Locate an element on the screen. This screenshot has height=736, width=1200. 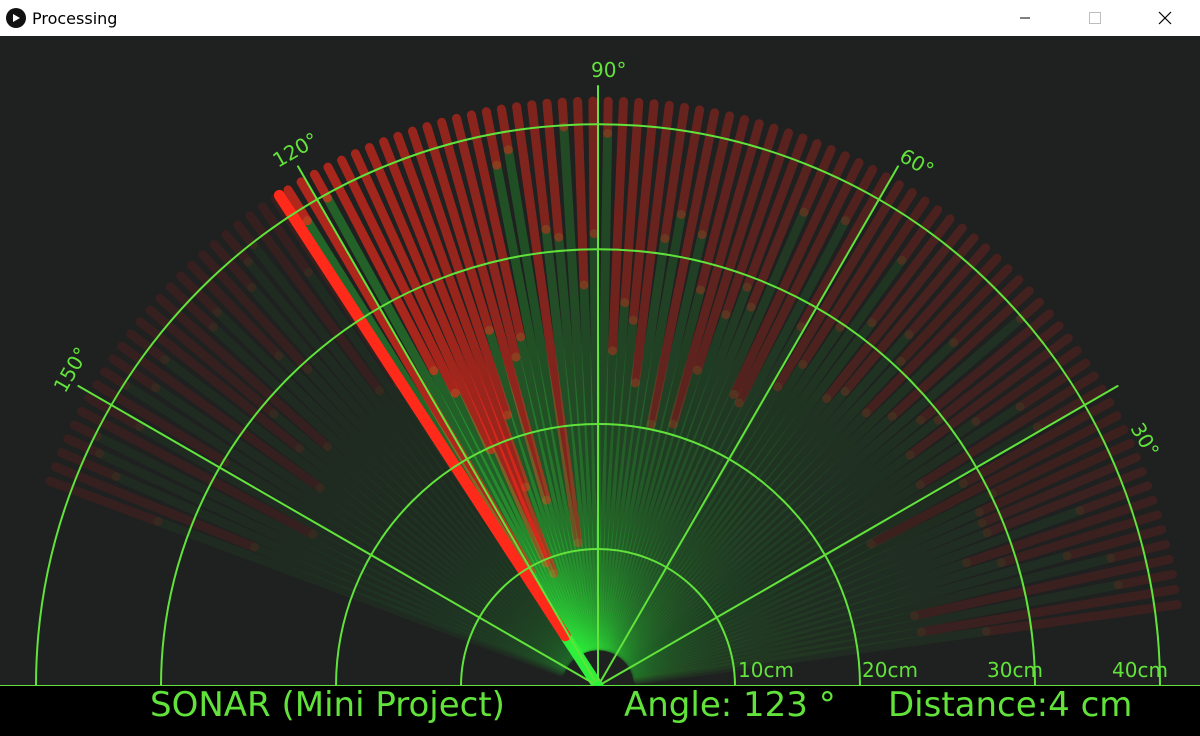
title-bar: Processing is located at coordinates (600, 18).